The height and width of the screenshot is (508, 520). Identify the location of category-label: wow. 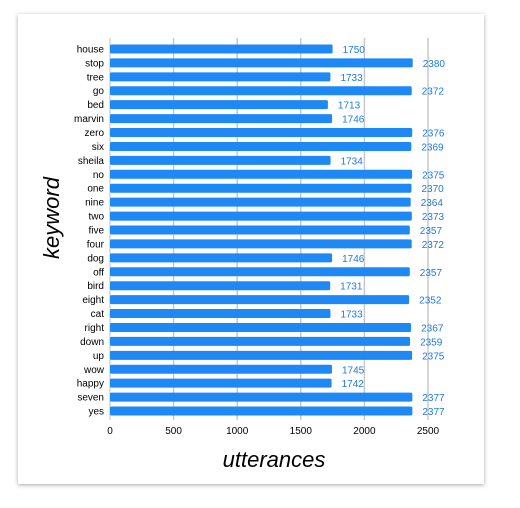
(94, 370).